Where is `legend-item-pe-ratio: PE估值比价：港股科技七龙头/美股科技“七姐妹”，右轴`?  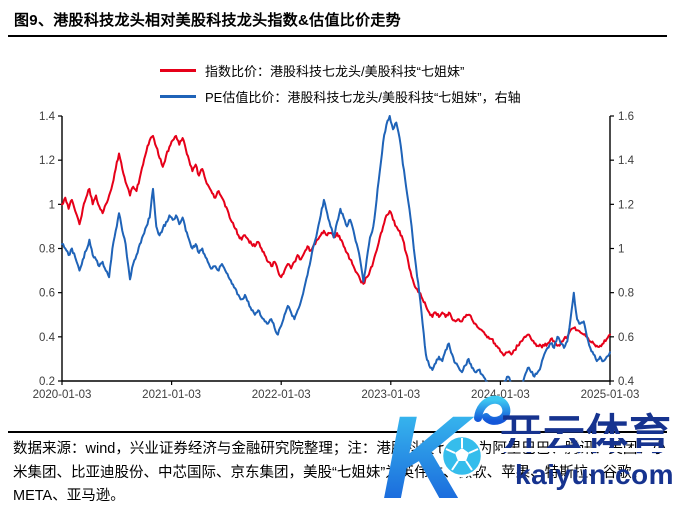
legend-item-pe-ratio: PE估值比价：港股科技七龙头/美股科技“七姐妹”，右轴 is located at coordinates (340, 96).